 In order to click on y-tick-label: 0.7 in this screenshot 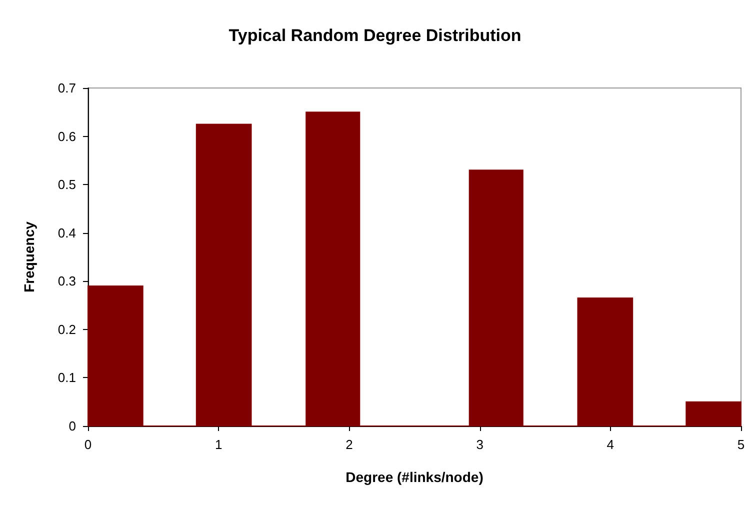, I will do `click(67, 88)`.